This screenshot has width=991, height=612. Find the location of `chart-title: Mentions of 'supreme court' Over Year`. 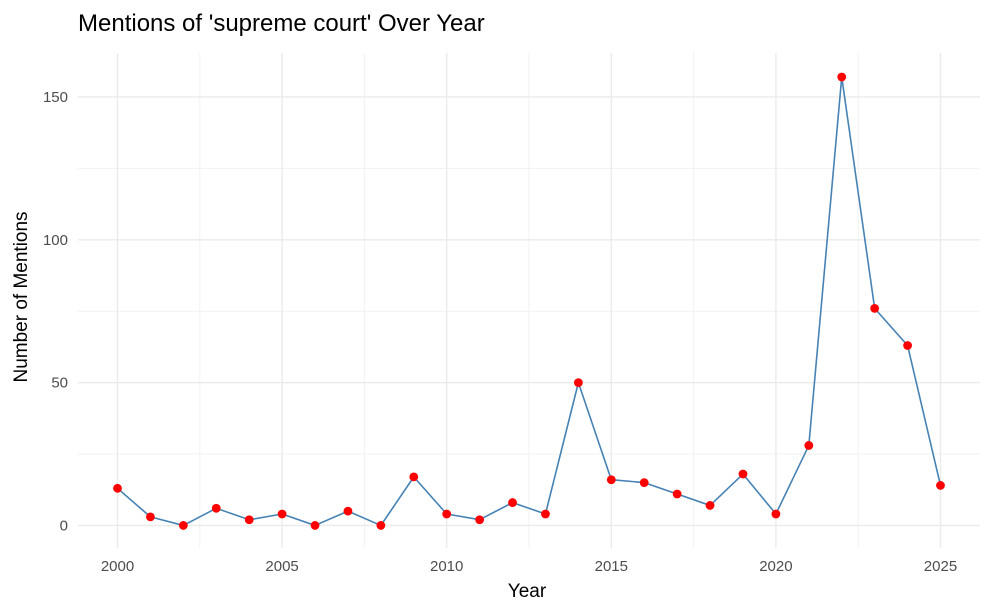

chart-title: Mentions of 'supreme court' Over Year is located at coordinates (281, 23).